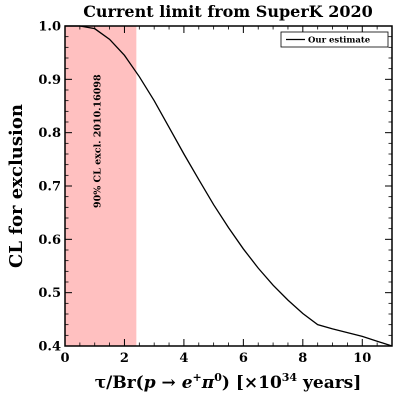  I want to click on x-tick-label: 4, so click(183, 358).